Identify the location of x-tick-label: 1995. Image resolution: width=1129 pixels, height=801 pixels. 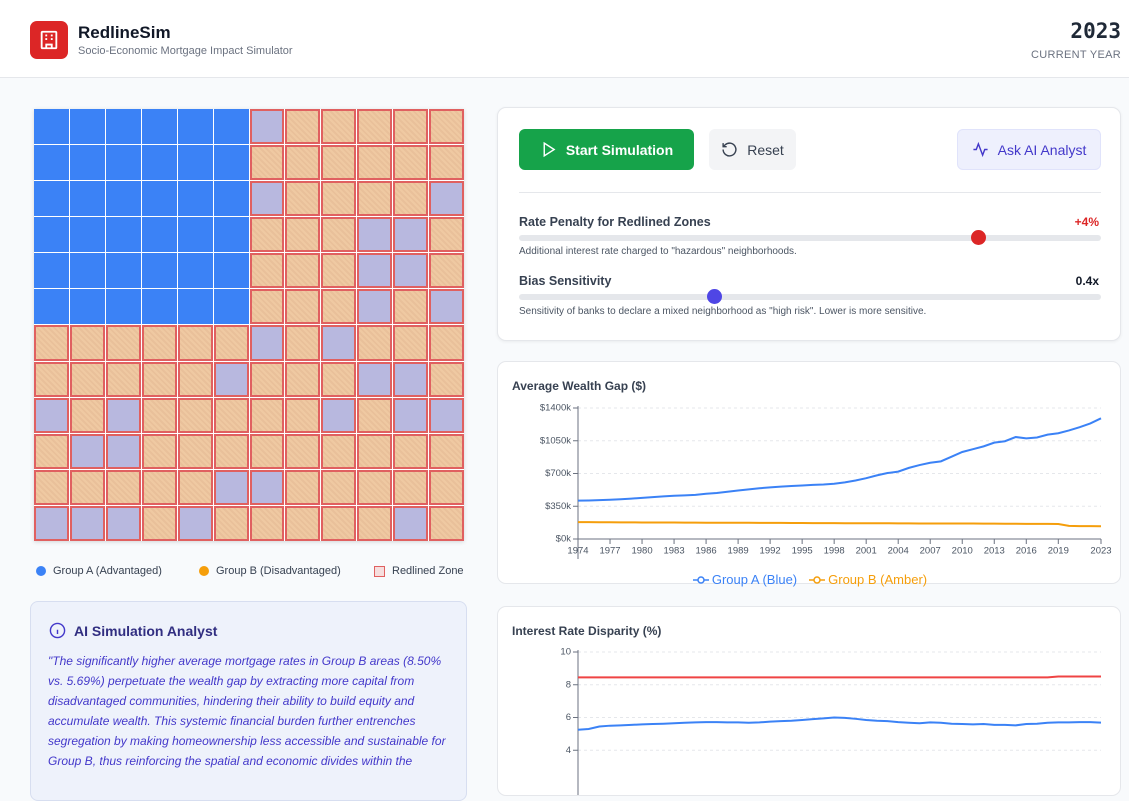
(802, 551).